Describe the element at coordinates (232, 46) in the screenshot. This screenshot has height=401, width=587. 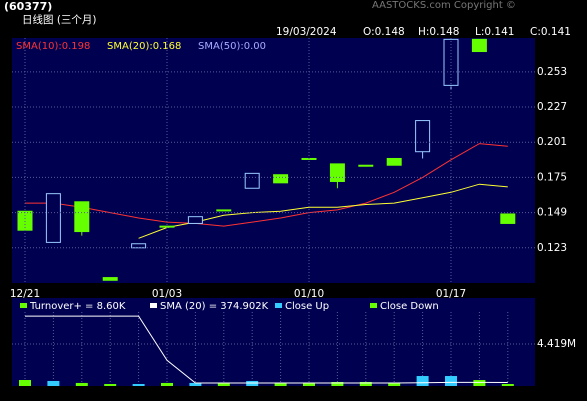
I see `legend-label: SMA(50):0.00` at that location.